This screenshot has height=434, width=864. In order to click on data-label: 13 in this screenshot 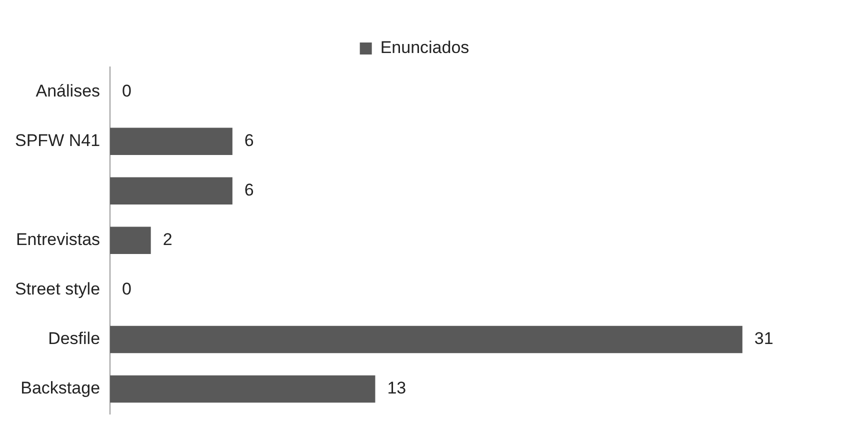, I will do `click(396, 388)`.